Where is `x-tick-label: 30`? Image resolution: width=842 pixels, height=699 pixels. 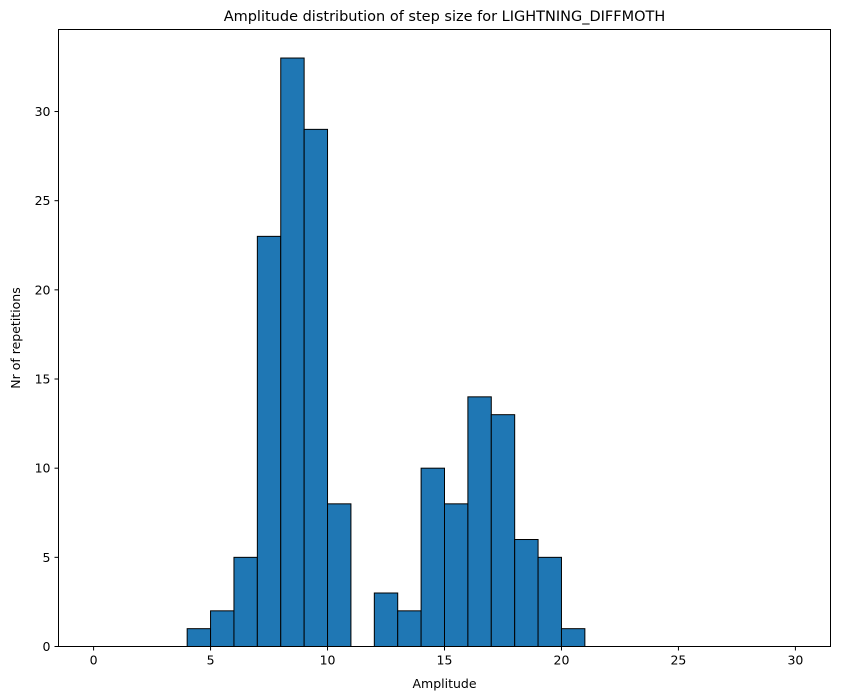 x-tick-label: 30 is located at coordinates (795, 660).